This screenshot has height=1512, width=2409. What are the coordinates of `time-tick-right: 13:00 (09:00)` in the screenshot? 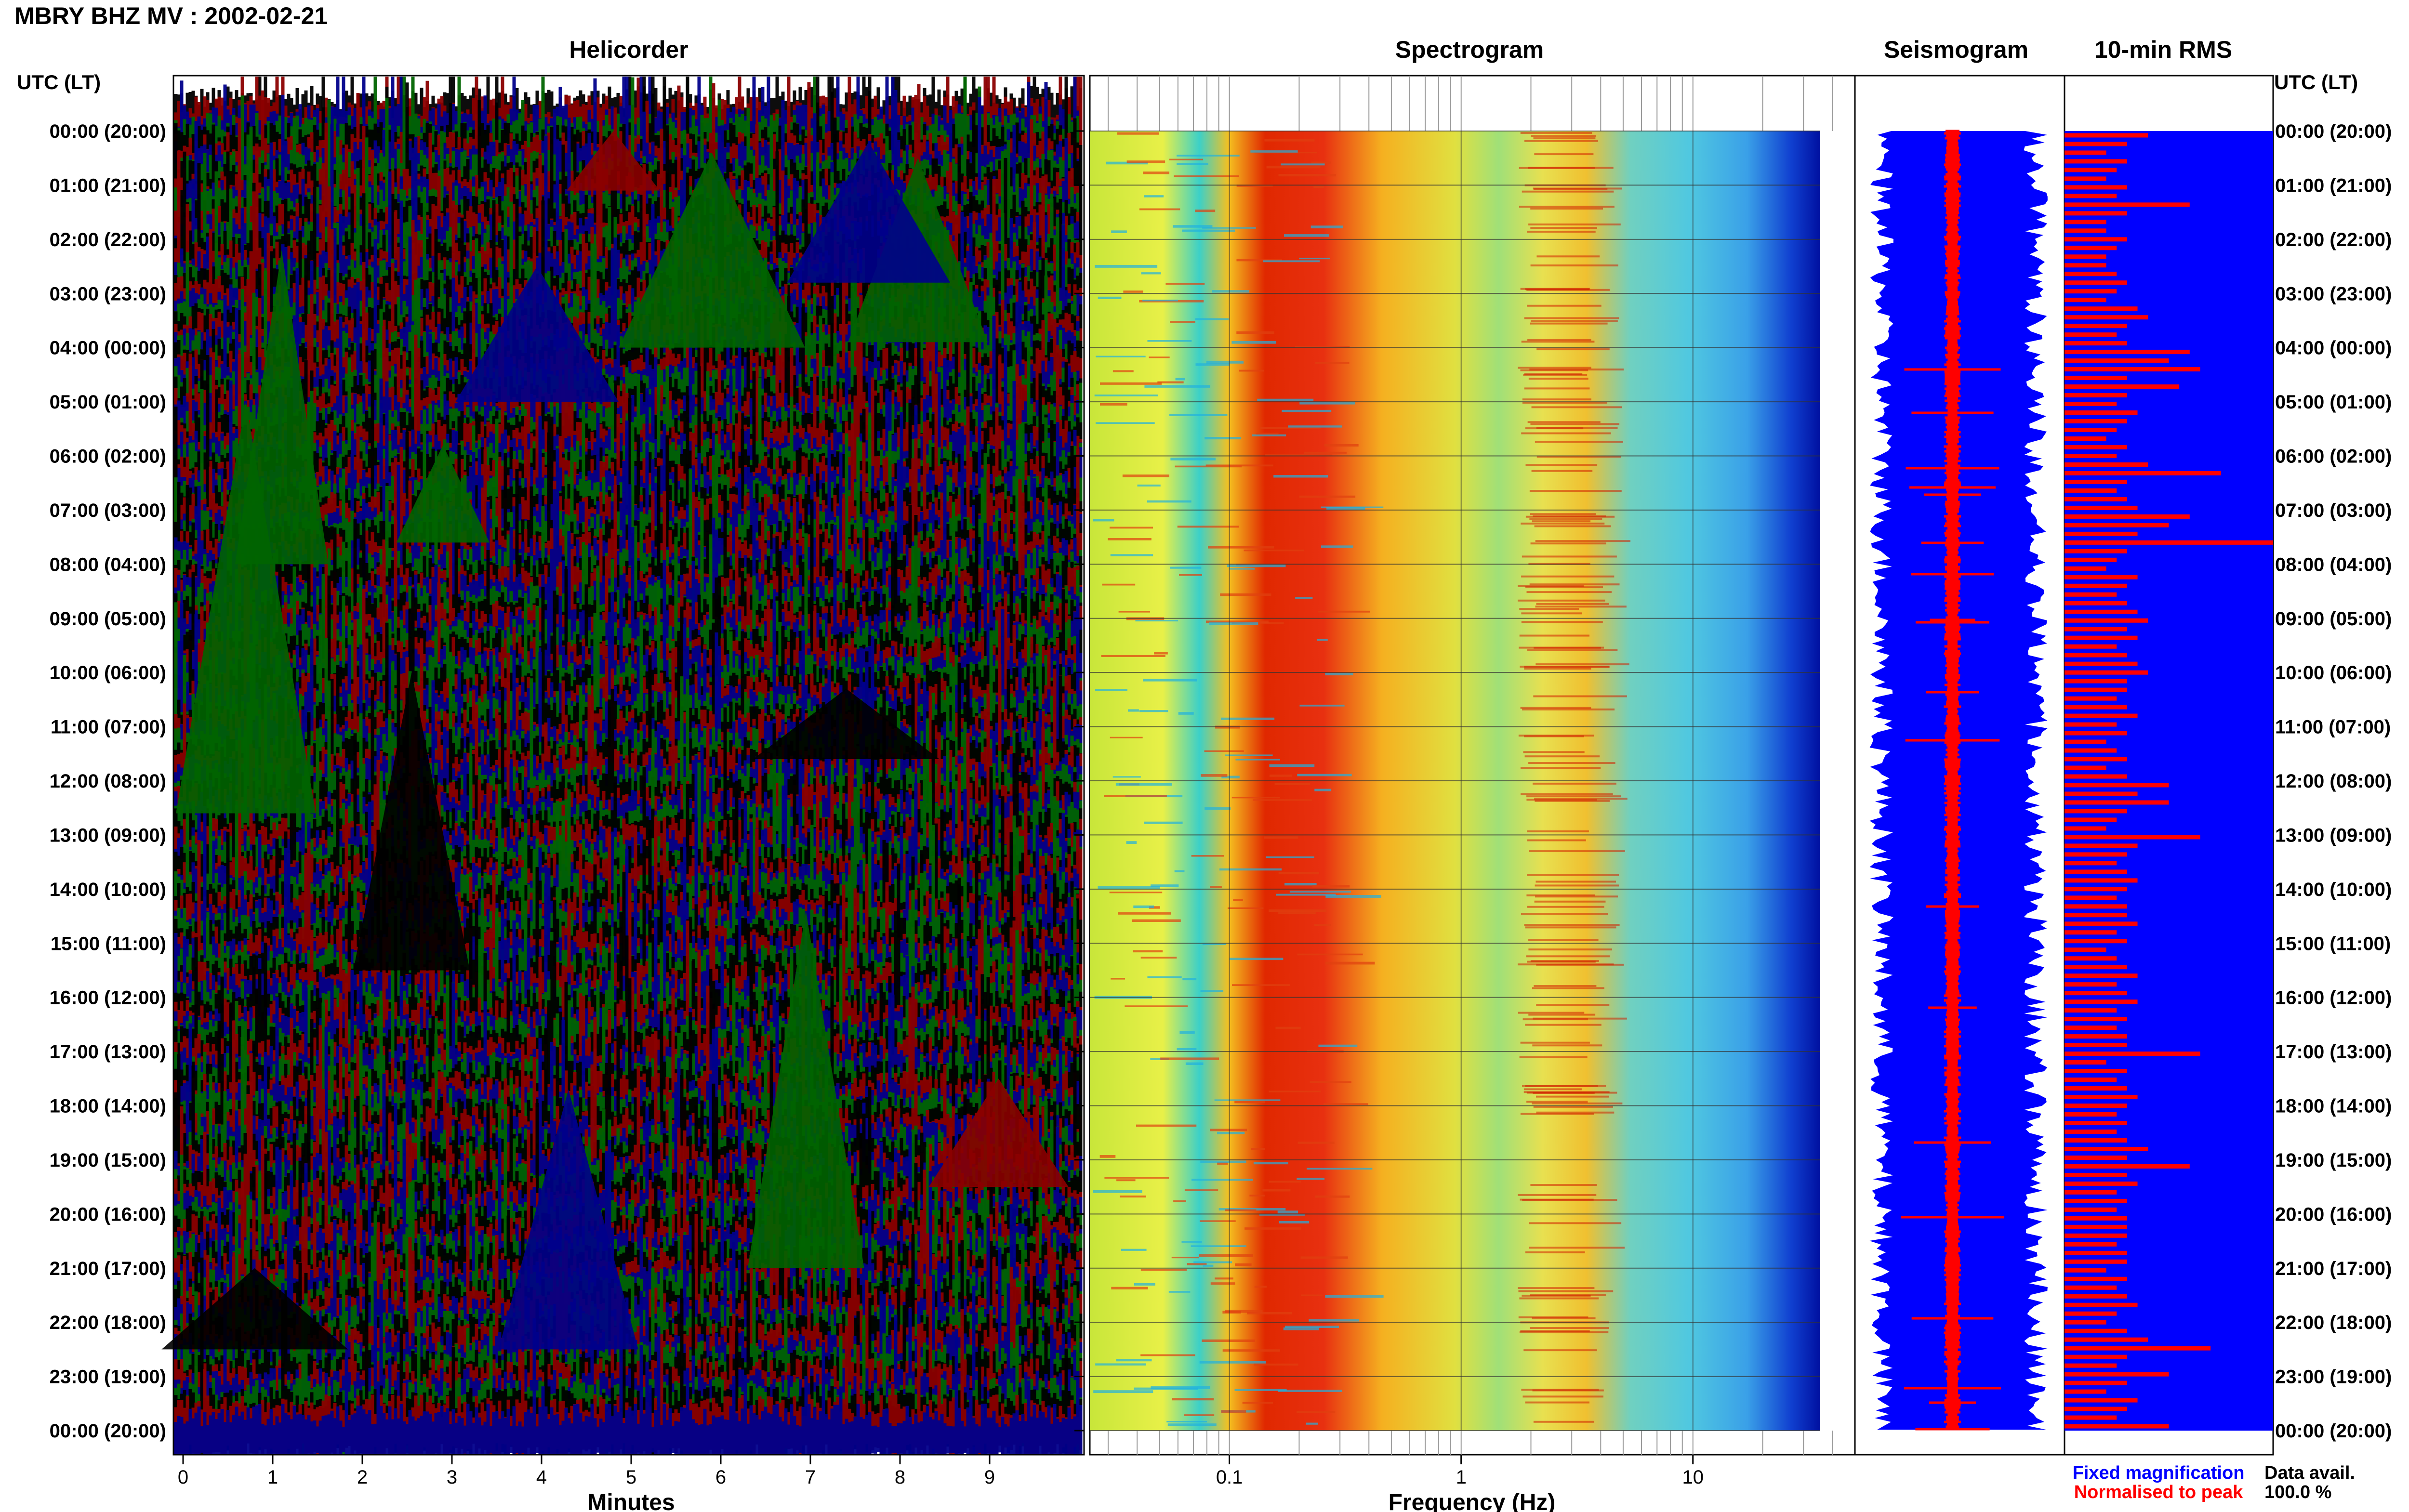 It's located at (2333, 835).